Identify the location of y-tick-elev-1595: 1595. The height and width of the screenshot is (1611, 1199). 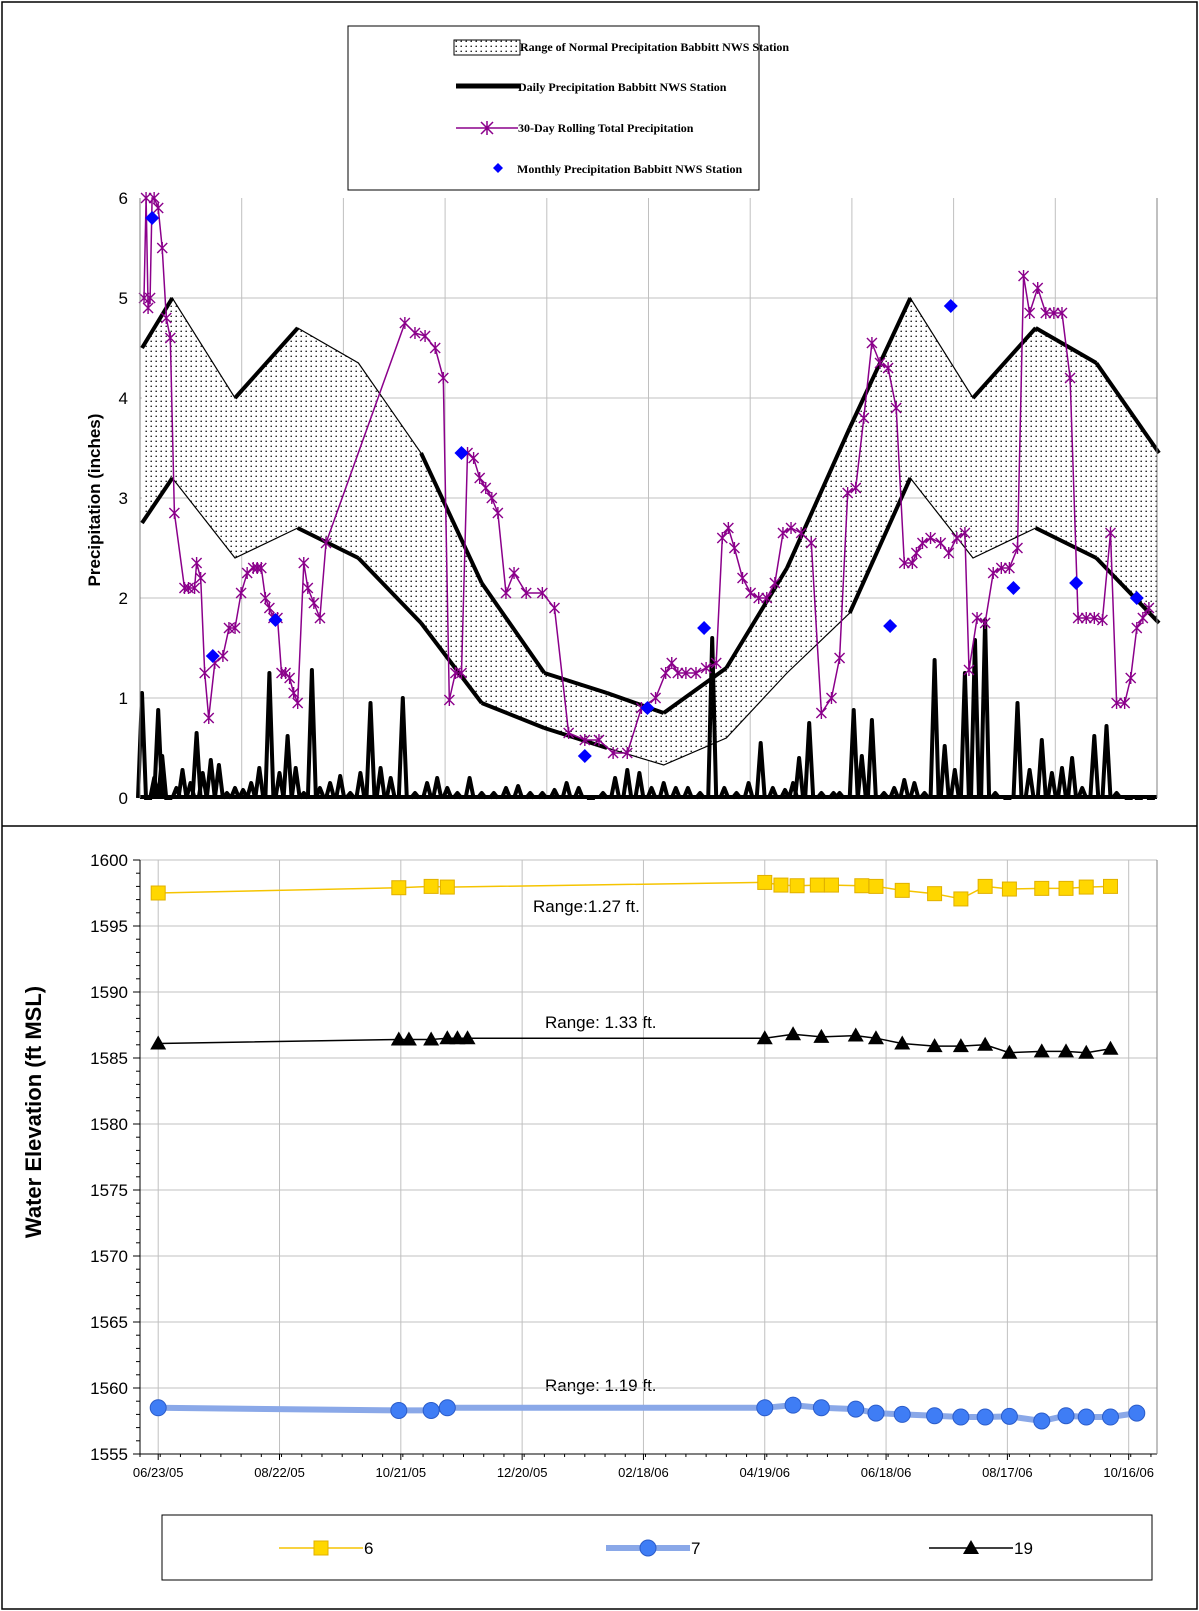
(109, 926).